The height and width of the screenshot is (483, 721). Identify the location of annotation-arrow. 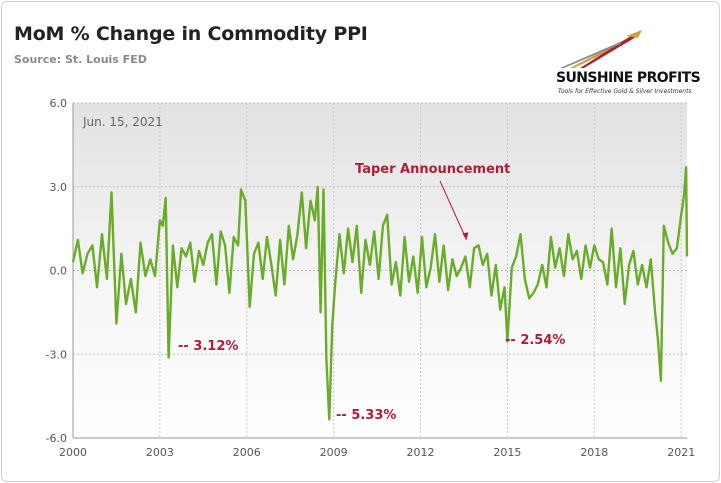
(452, 209).